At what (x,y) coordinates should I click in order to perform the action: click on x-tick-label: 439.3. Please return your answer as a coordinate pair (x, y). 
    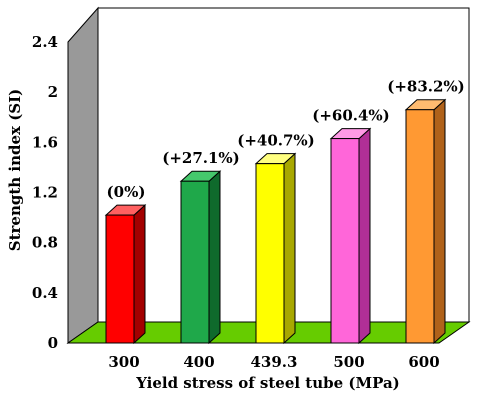
    Looking at the image, I should click on (274, 362).